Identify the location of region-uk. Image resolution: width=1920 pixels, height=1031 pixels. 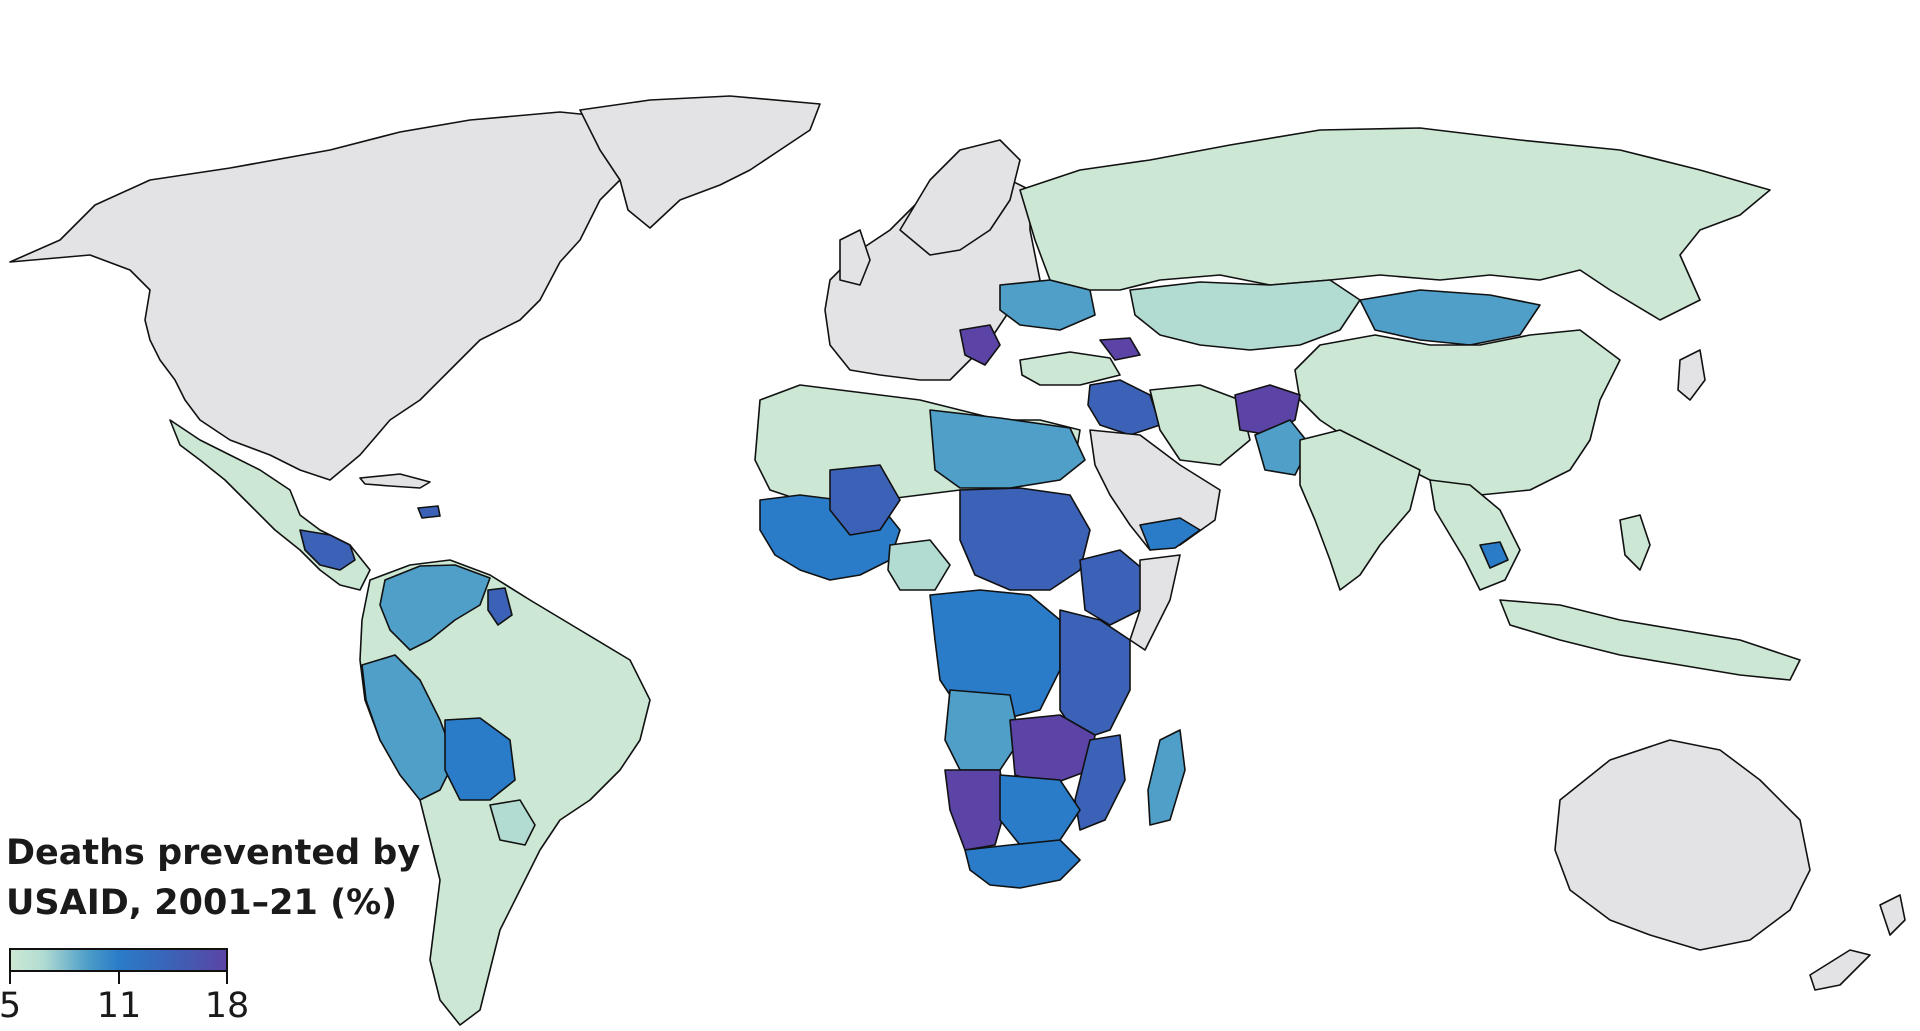
(855, 257).